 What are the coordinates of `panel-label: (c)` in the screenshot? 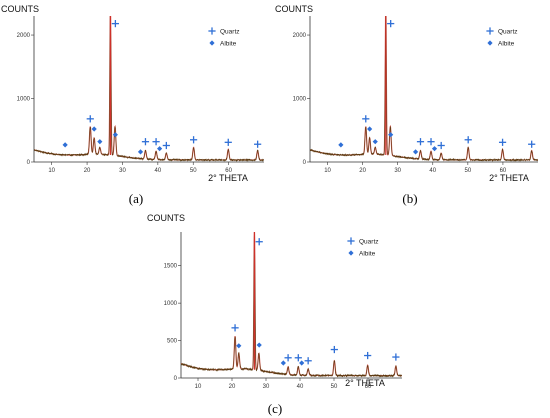 It's located at (275, 408).